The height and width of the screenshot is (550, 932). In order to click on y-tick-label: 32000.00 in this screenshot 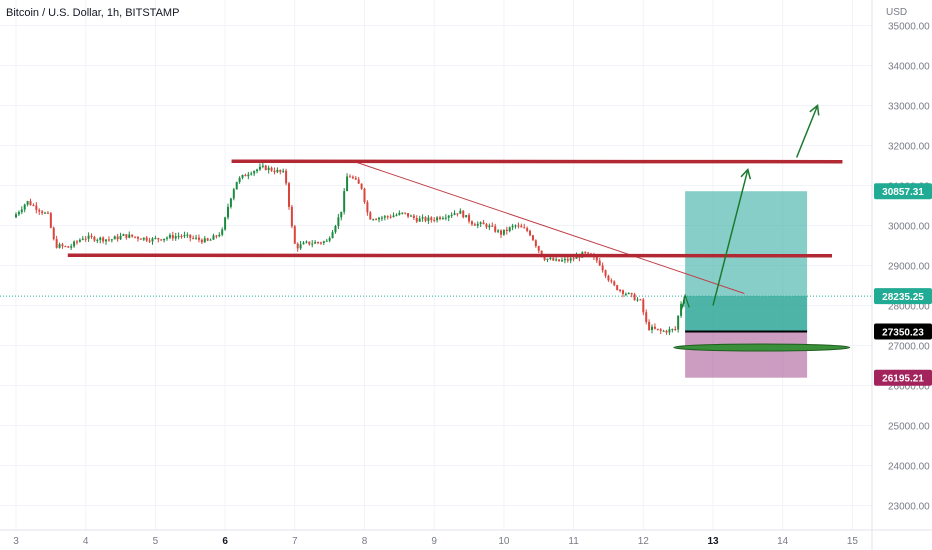, I will do `click(909, 147)`.